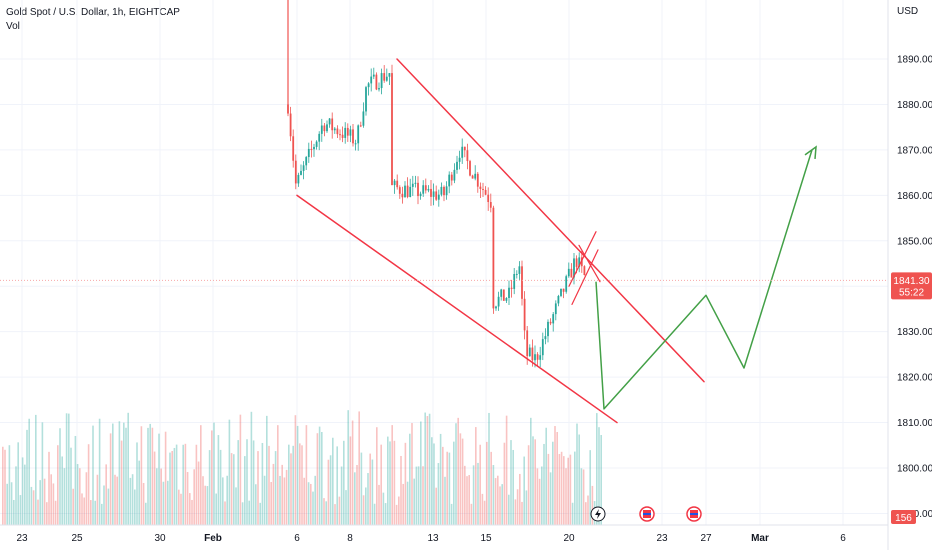  I want to click on price-tick-label: 1880.00, so click(914, 105).